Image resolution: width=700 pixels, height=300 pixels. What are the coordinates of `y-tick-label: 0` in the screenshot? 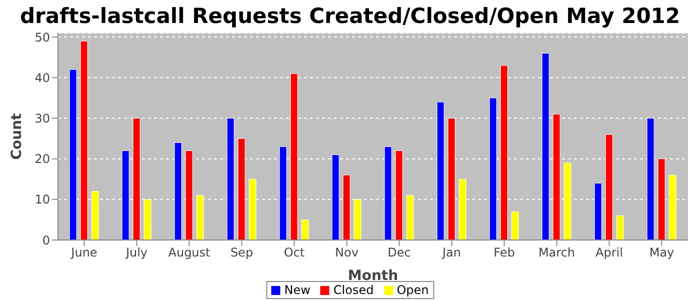 It's located at (46, 240).